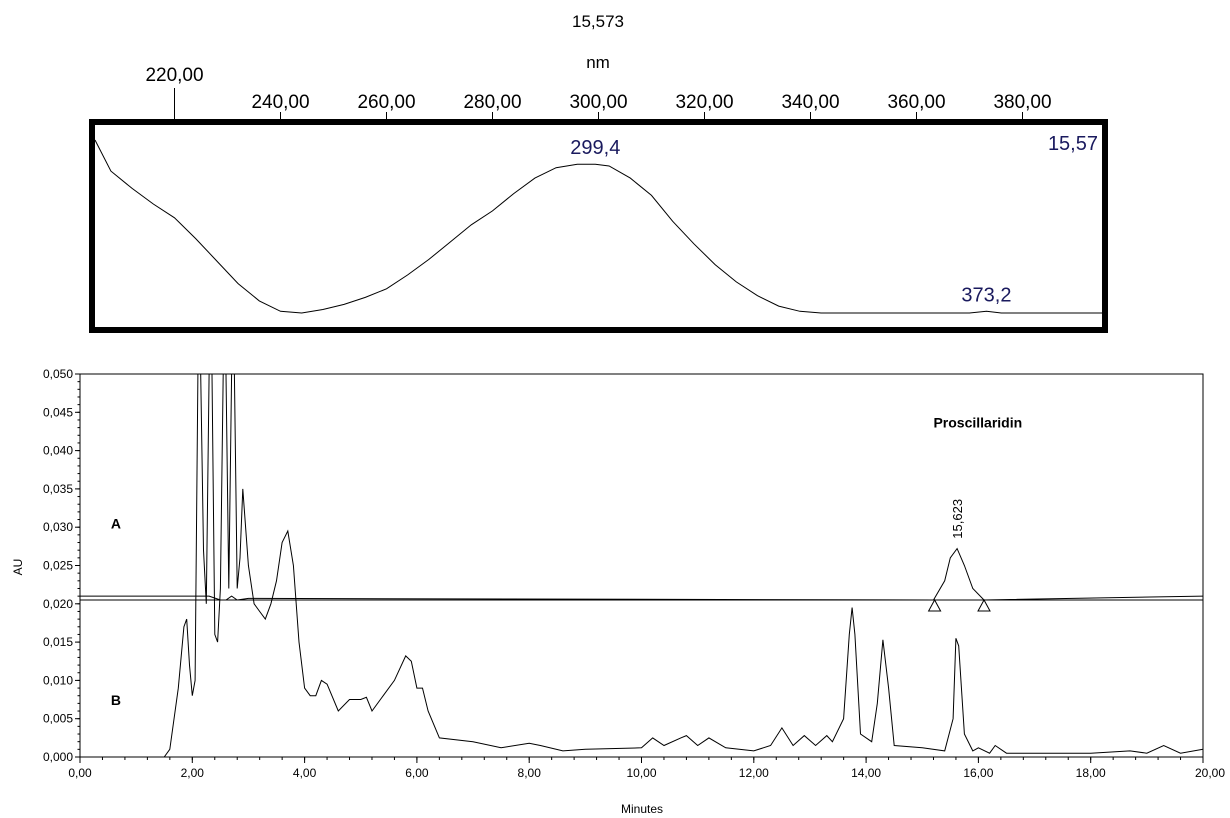  Describe the element at coordinates (193, 773) in the screenshot. I see `chromatogram-x-tick-label: 2,00` at that location.